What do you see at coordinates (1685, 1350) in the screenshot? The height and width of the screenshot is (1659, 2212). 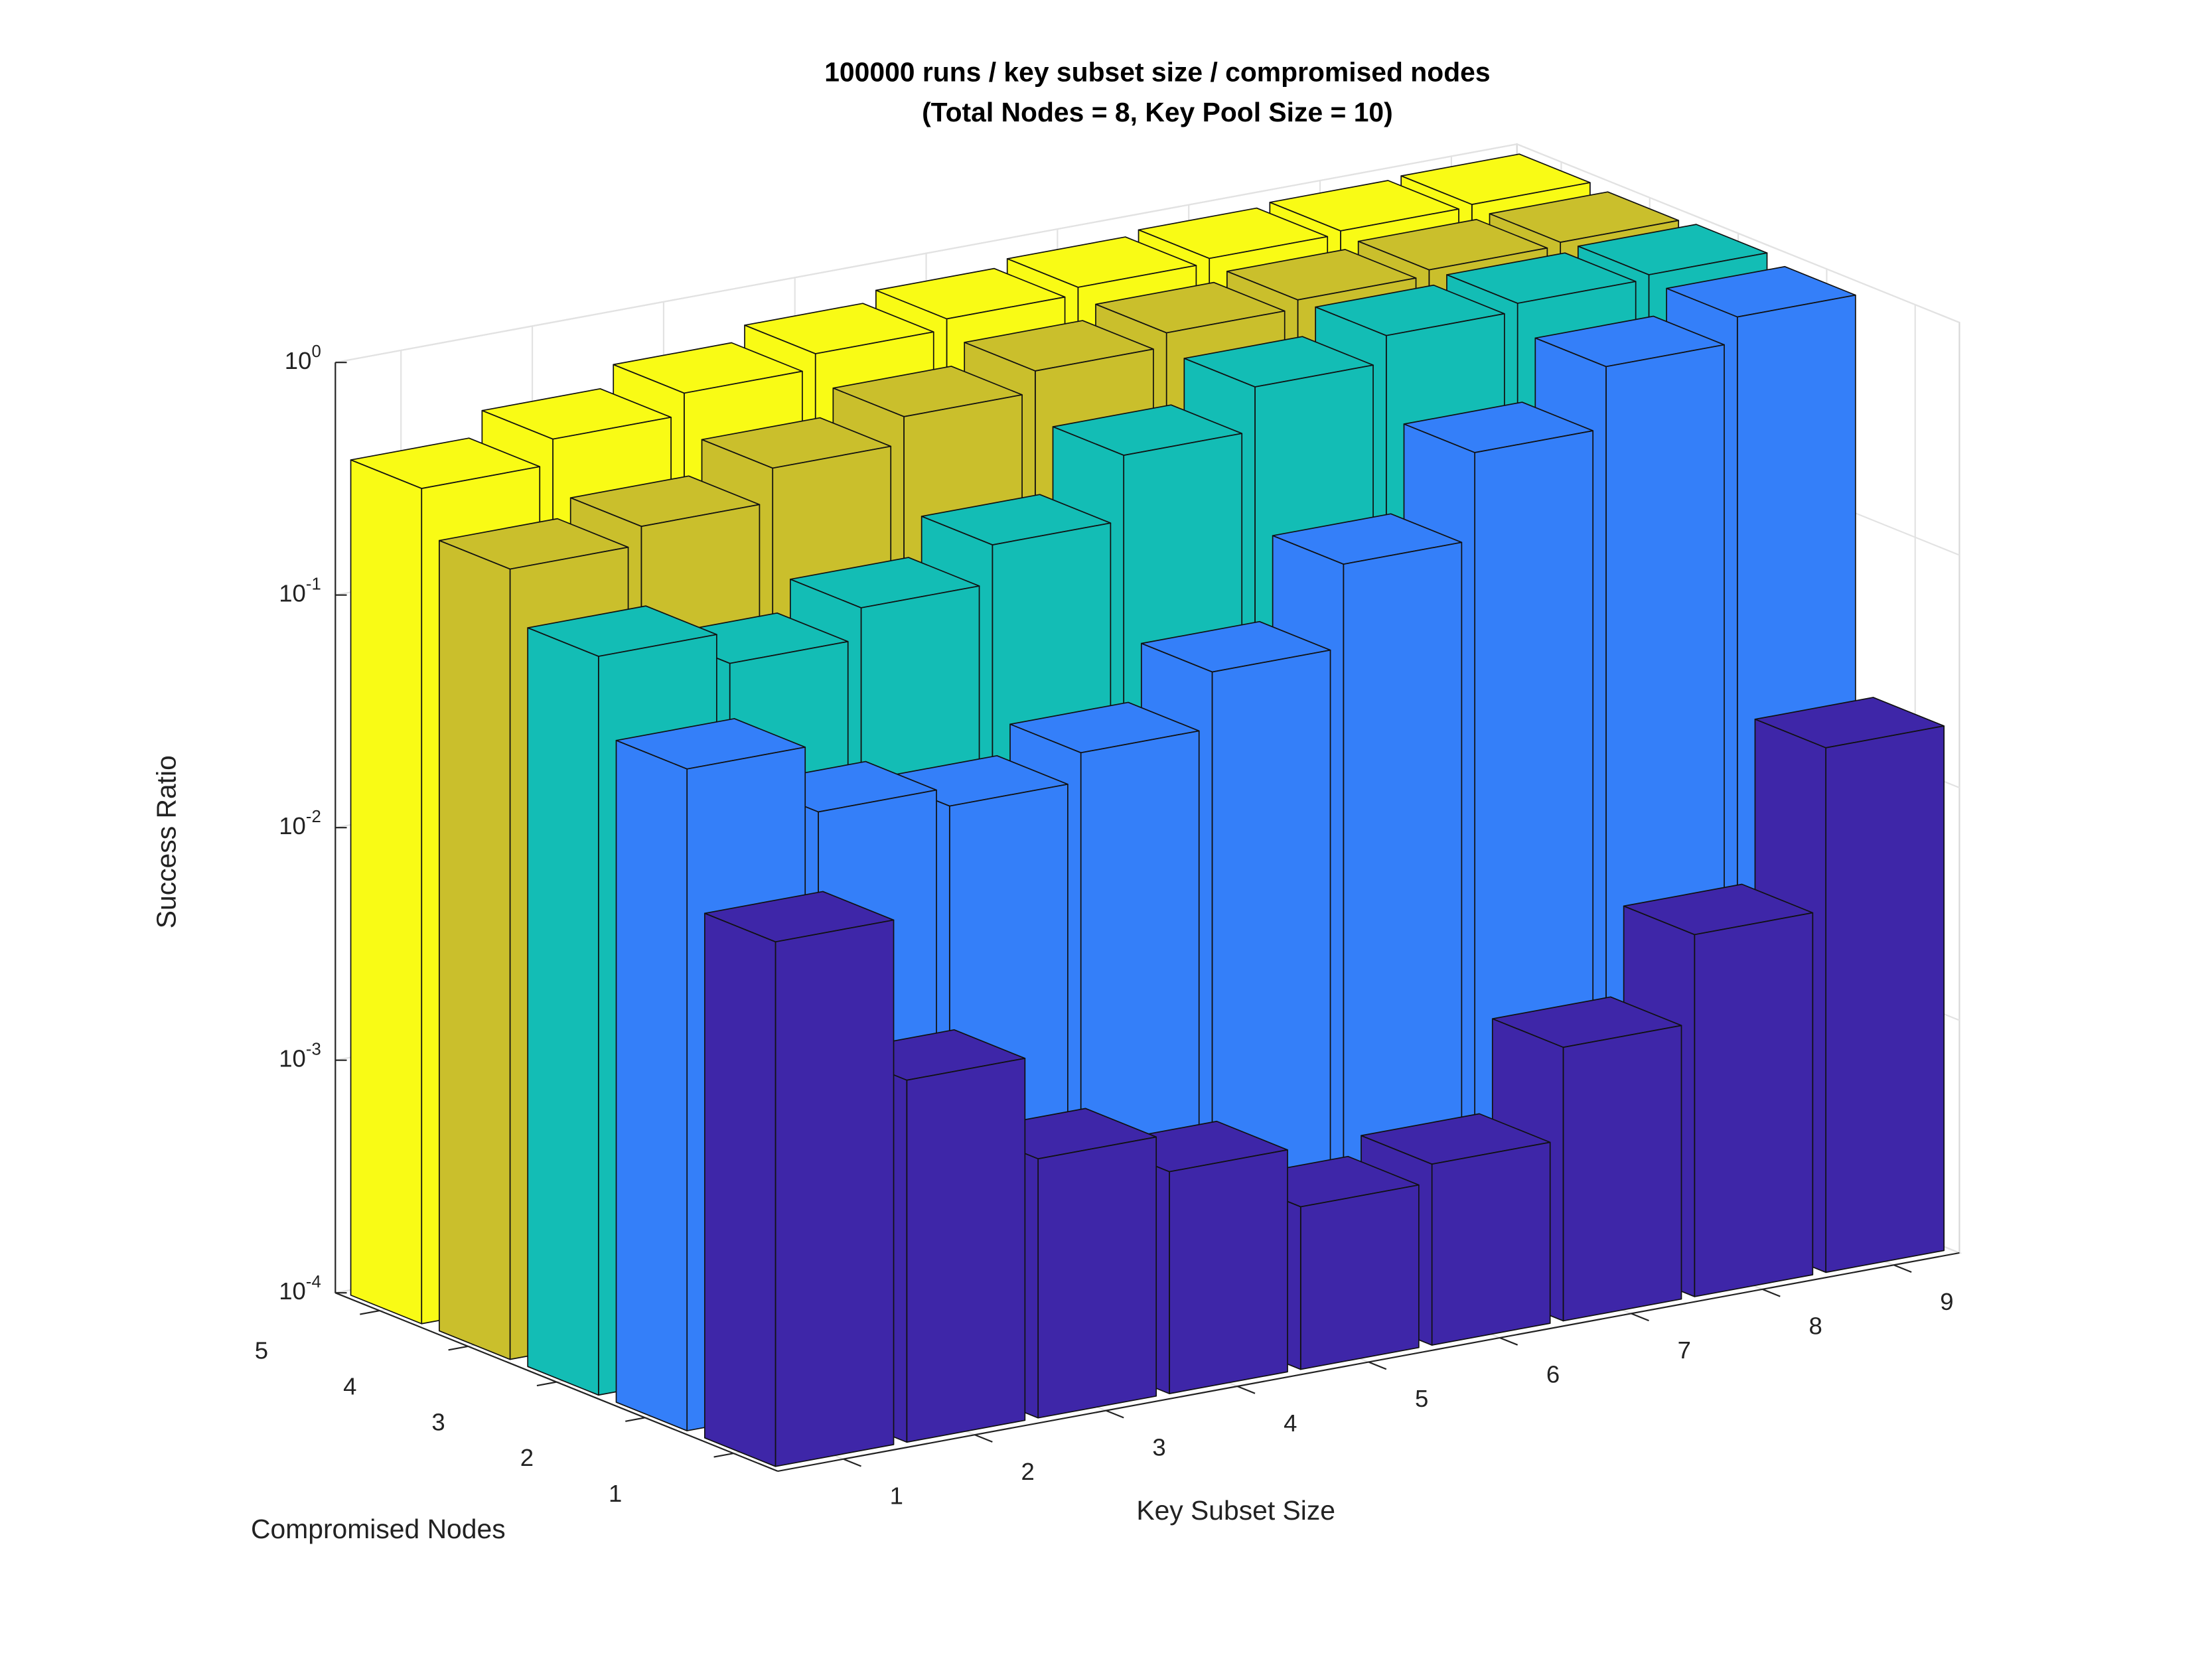 I see `x-tick-label: 7` at bounding box center [1685, 1350].